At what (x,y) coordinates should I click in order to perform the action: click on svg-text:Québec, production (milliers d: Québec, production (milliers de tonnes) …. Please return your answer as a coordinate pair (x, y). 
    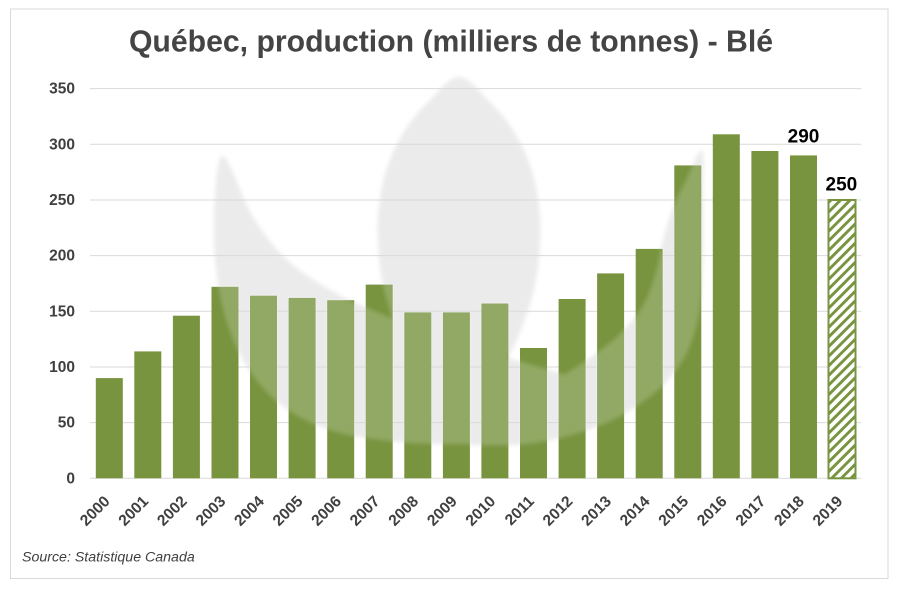
    Looking at the image, I should click on (451, 42).